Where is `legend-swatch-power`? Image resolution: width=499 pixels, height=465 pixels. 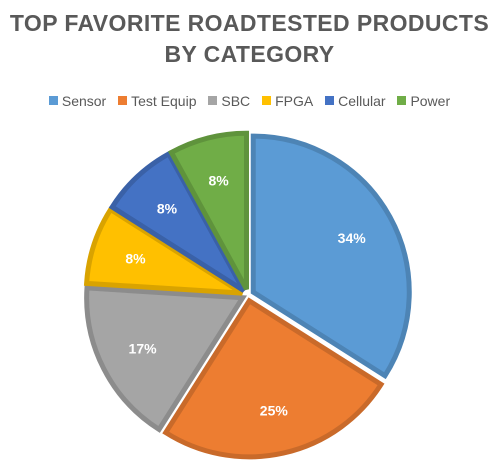 legend-swatch-power is located at coordinates (402, 100).